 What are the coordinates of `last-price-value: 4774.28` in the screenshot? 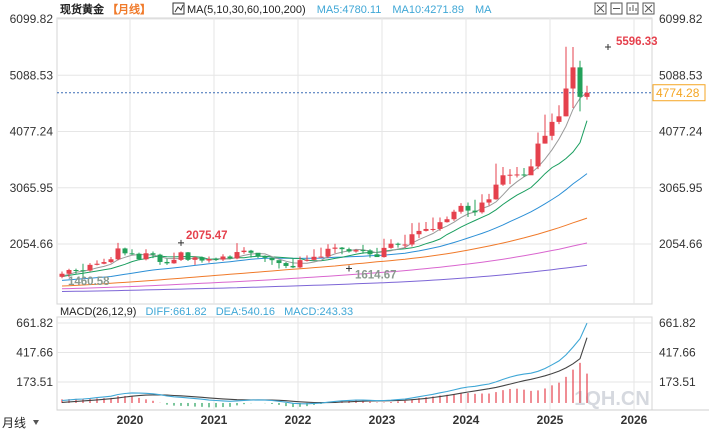 It's located at (678, 93).